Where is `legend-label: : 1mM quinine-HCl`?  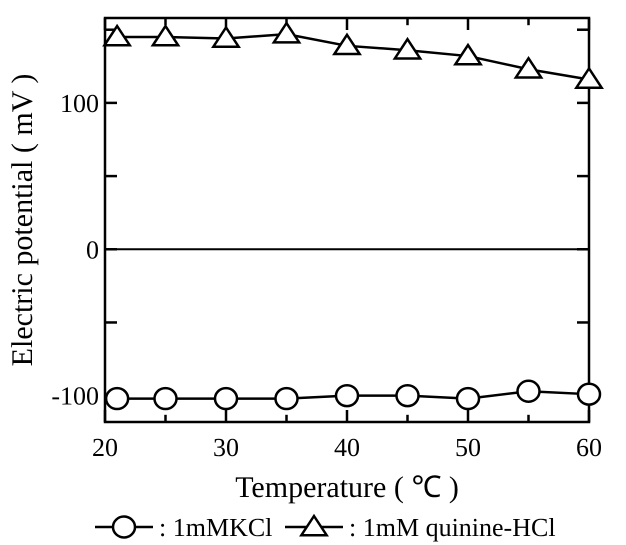 legend-label: : 1mM quinine-HCl is located at coordinates (452, 527).